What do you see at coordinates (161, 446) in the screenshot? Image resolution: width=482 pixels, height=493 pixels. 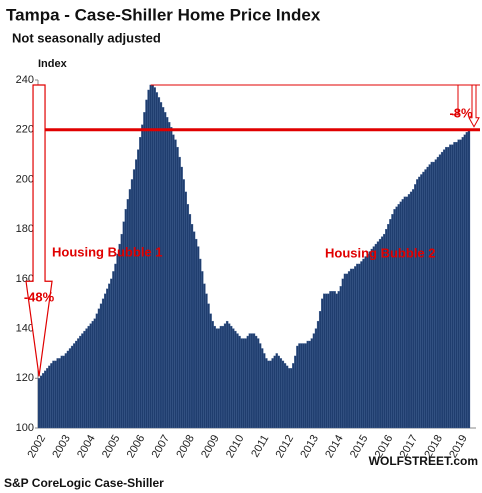 I see `x-tick-label: 2007` at bounding box center [161, 446].